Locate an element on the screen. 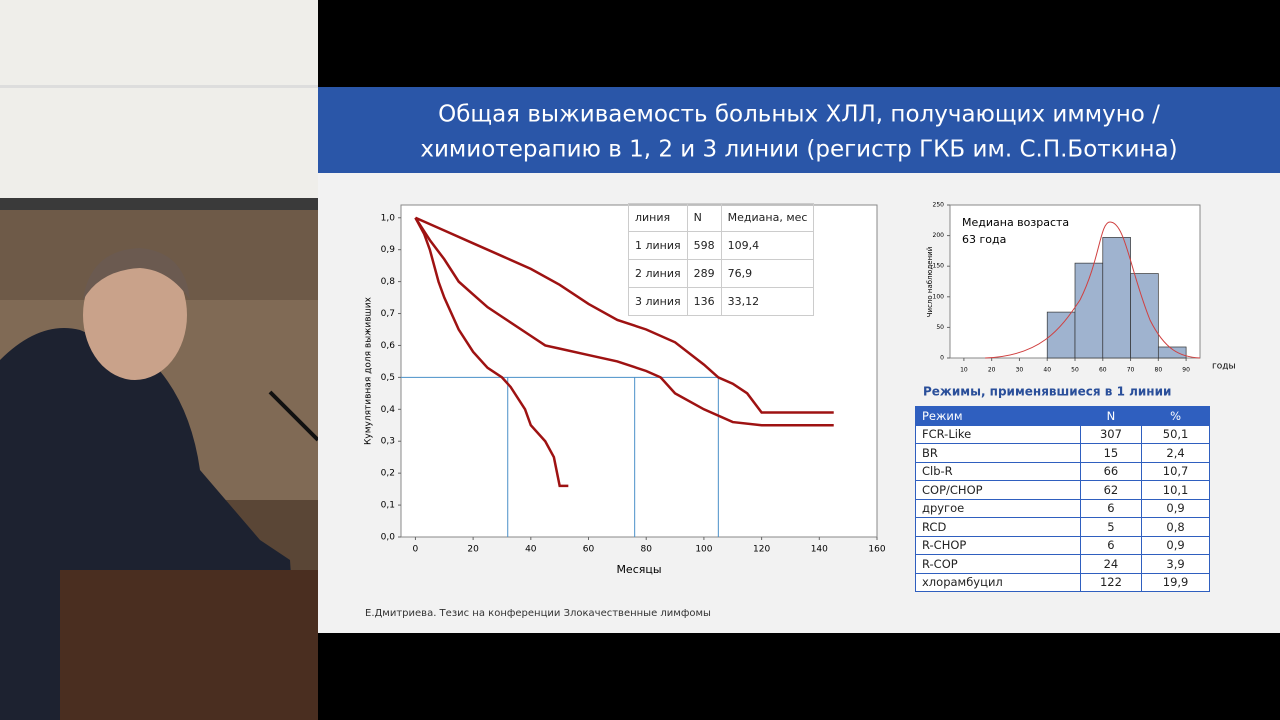  row: R-COP 24 3,9 is located at coordinates (1062, 564).